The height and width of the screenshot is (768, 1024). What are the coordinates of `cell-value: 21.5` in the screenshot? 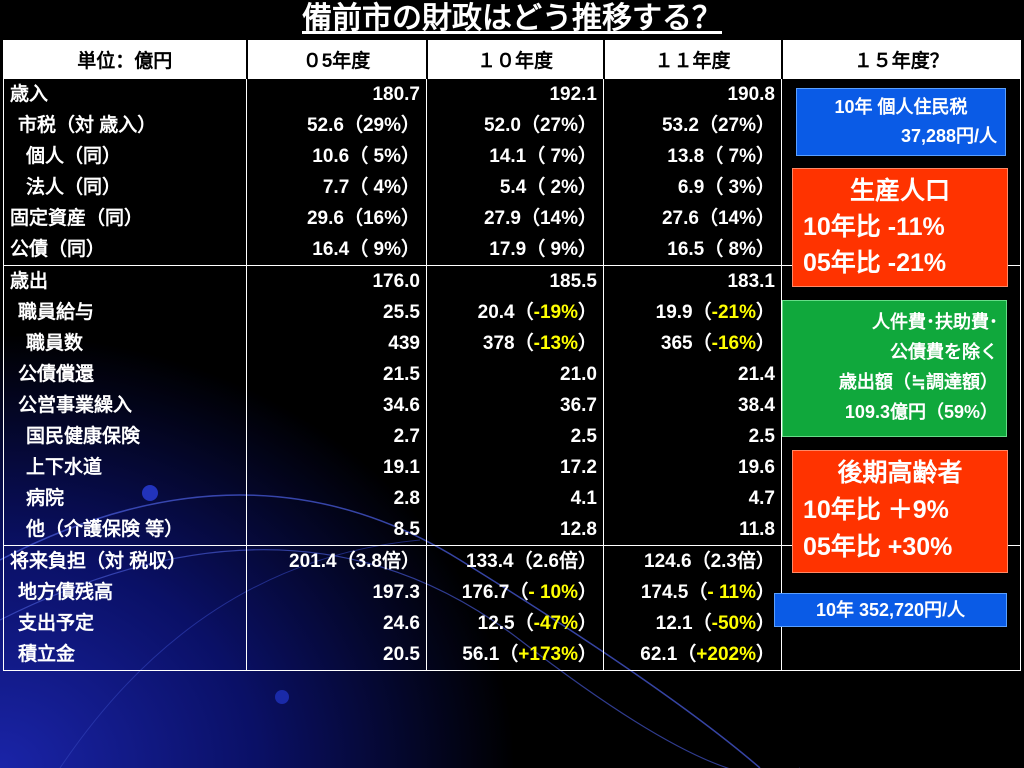 It's located at (401, 374).